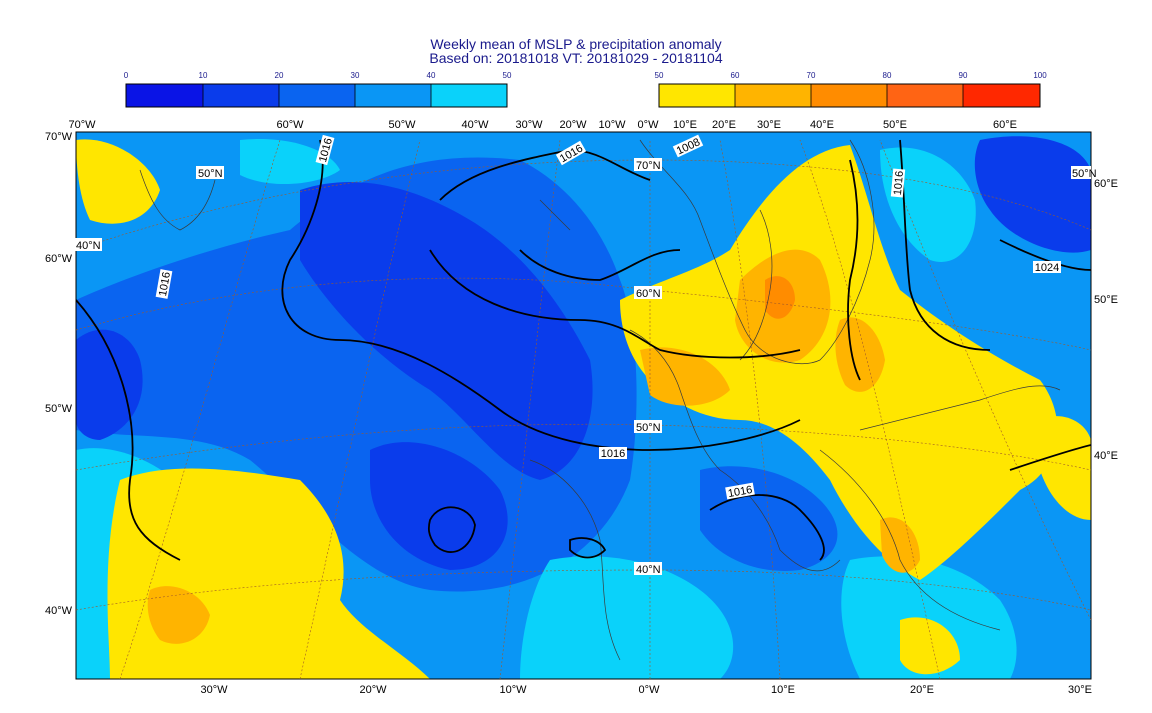 Image resolution: width=1152 pixels, height=713 pixels. I want to click on isobar-label: 1024, so click(1047, 268).